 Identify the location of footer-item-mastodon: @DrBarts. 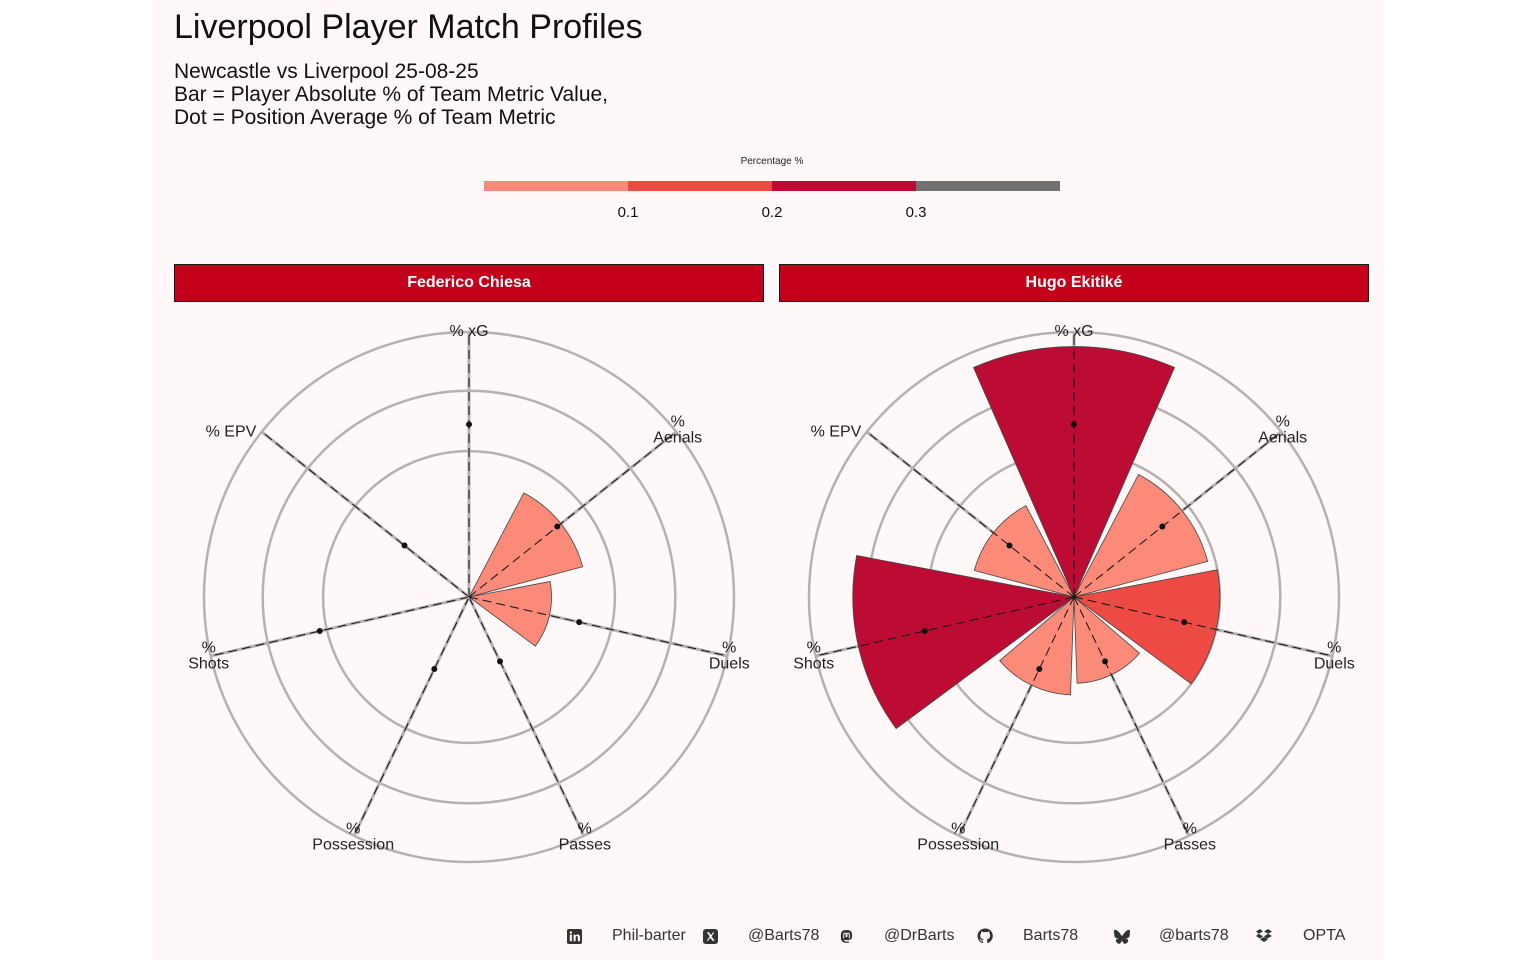
(896, 936).